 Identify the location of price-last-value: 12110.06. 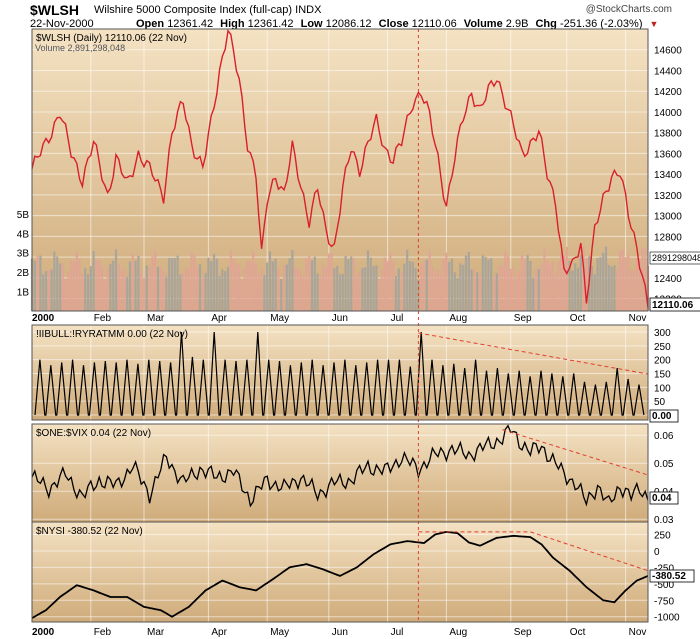
(673, 305).